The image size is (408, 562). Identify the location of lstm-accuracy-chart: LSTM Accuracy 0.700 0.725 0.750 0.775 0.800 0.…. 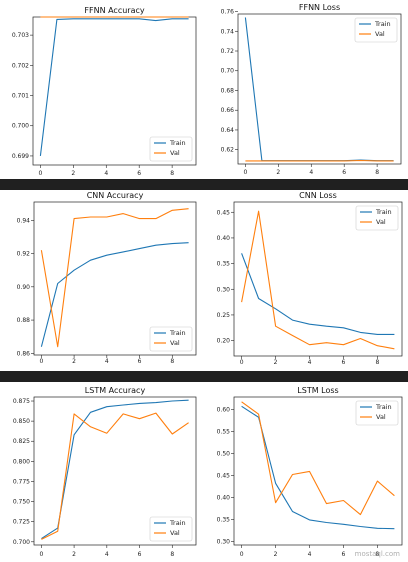
(105, 472).